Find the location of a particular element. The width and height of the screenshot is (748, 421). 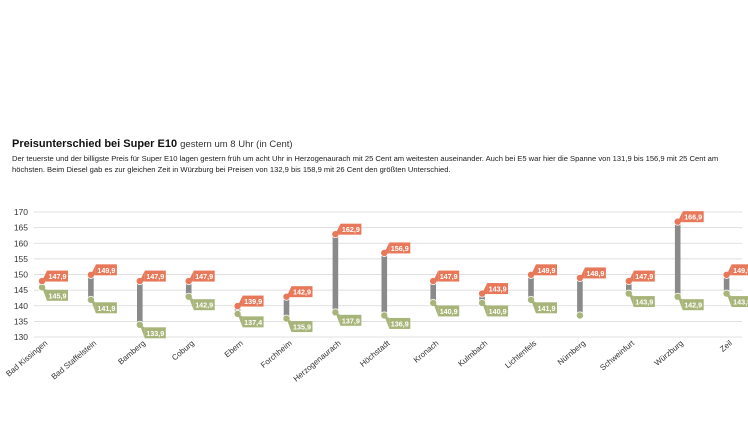

max-value-label: 156,9 is located at coordinates (400, 248).